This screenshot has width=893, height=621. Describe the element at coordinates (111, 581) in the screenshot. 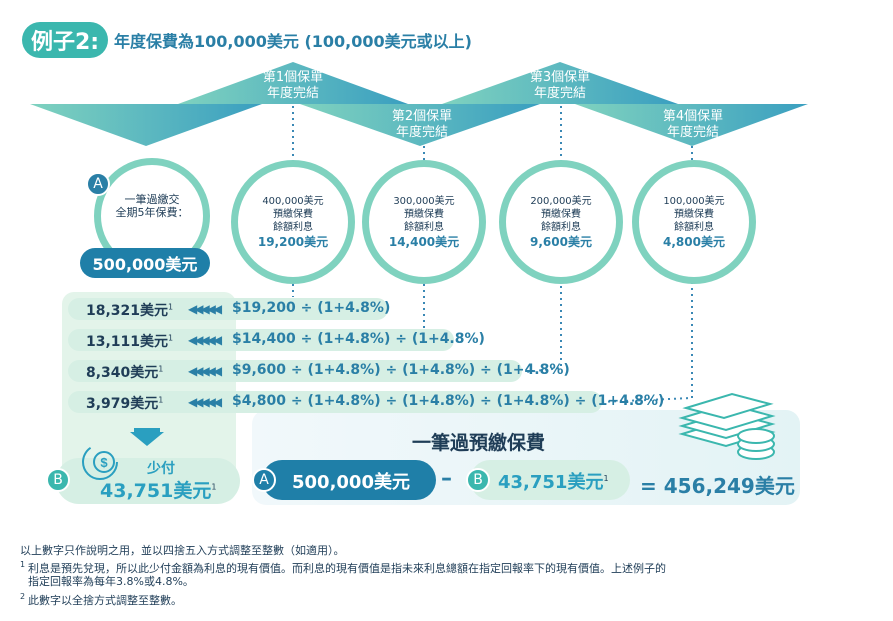

I see `footnote-1-line2: 指定回報率為每年3.8%或4.8%。` at that location.